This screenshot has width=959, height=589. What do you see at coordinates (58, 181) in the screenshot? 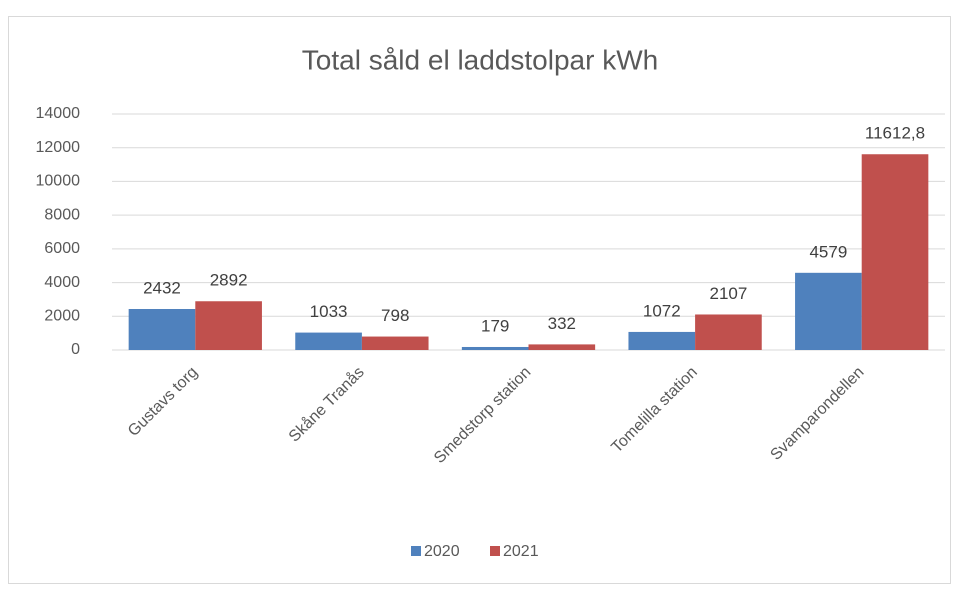
I see `y-tick-label: 10000` at bounding box center [58, 181].